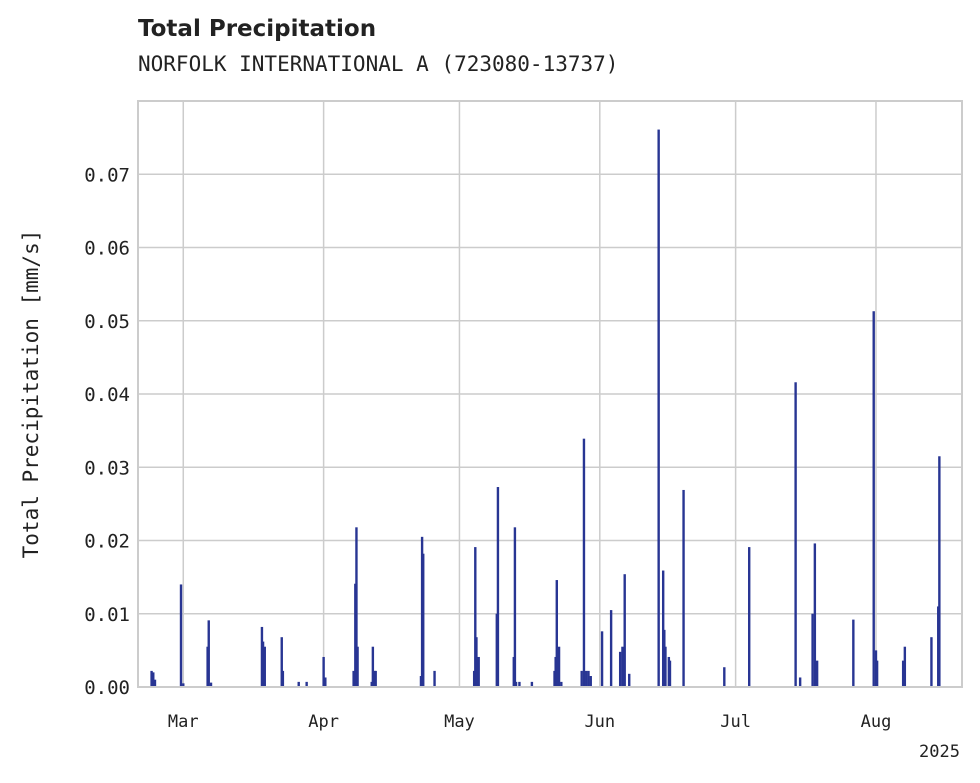 The height and width of the screenshot is (783, 980). I want to click on x-tick-label: Jul, so click(735, 722).